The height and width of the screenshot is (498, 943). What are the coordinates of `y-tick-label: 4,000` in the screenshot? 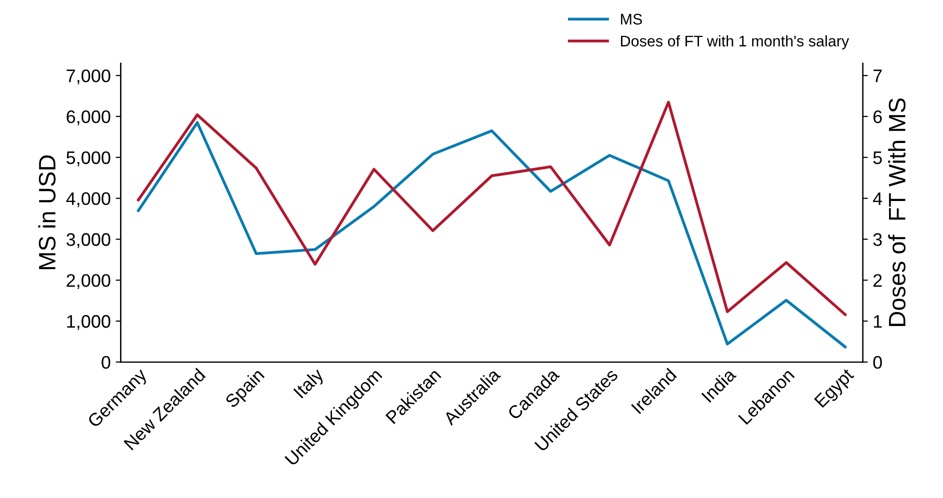 It's located at (88, 200).